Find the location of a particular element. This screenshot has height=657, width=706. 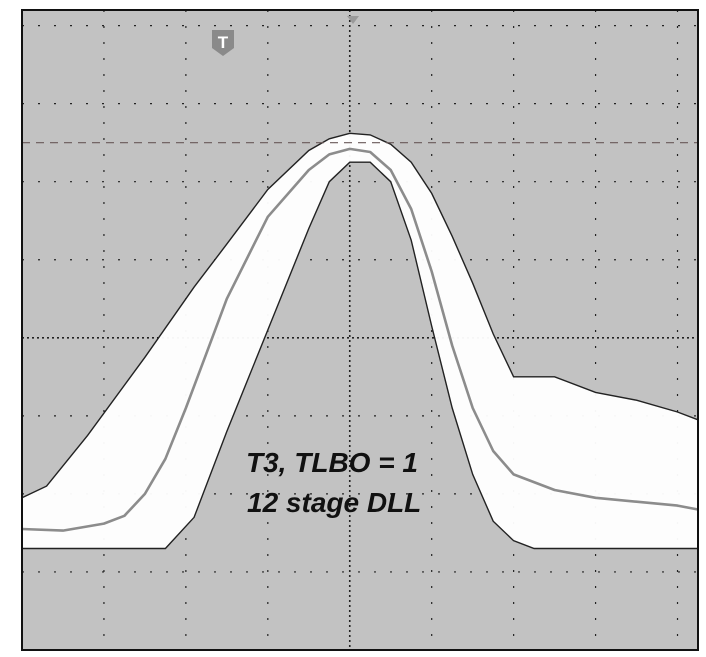

trigger-marker-label: T is located at coordinates (223, 42).